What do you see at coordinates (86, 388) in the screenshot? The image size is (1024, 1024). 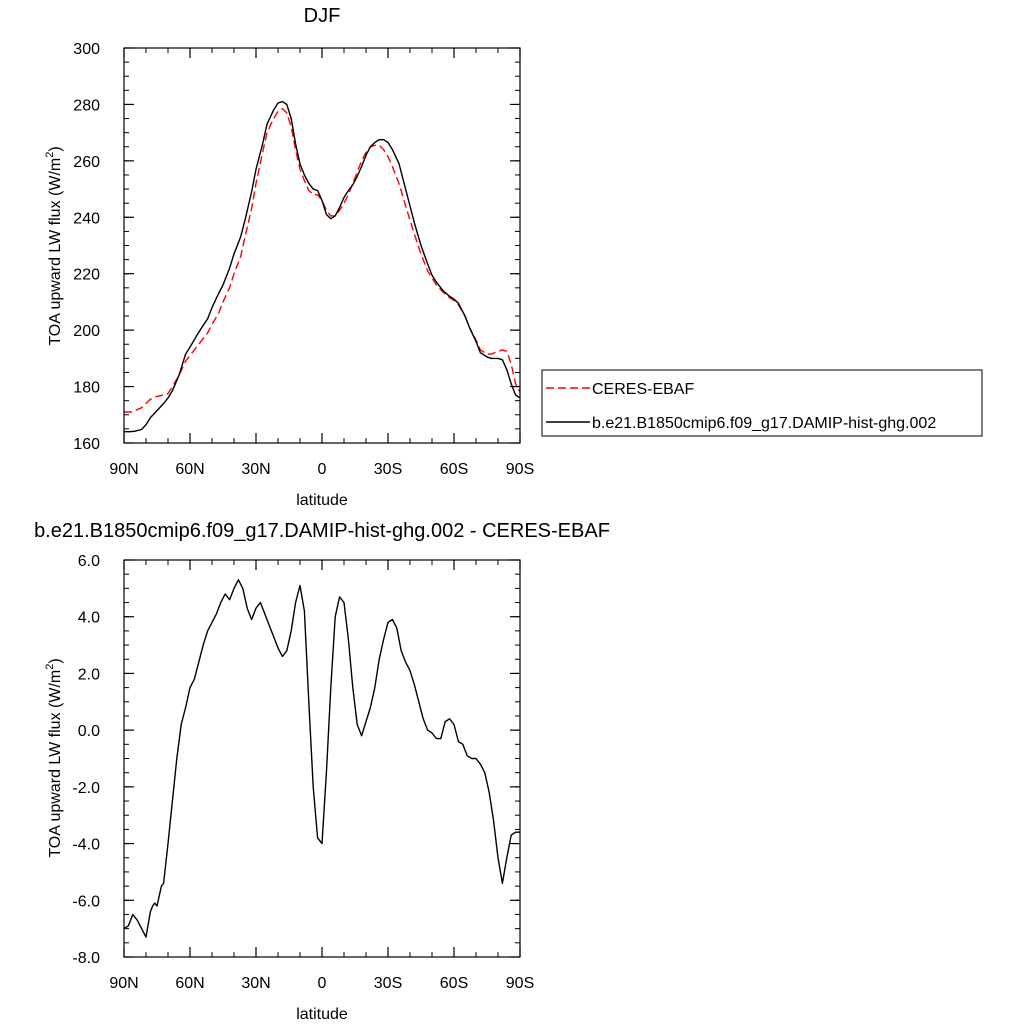 I see `y-tick-label: 180` at bounding box center [86, 388].